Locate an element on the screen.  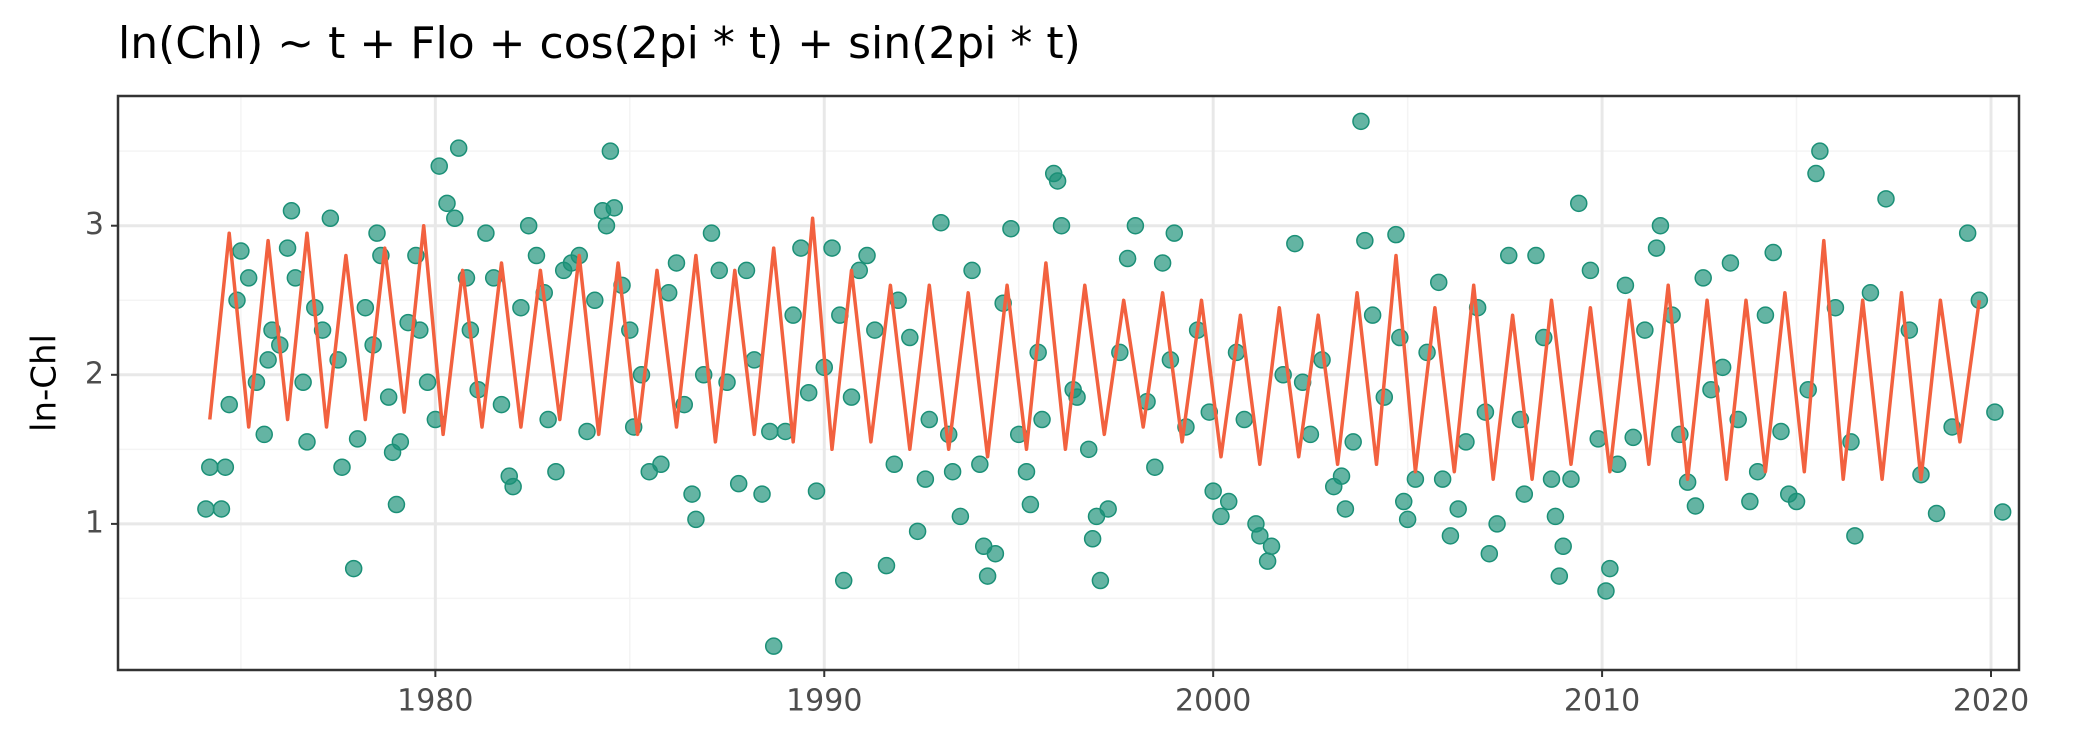
y-axis-label: ln-Chl is located at coordinates (45, 383).